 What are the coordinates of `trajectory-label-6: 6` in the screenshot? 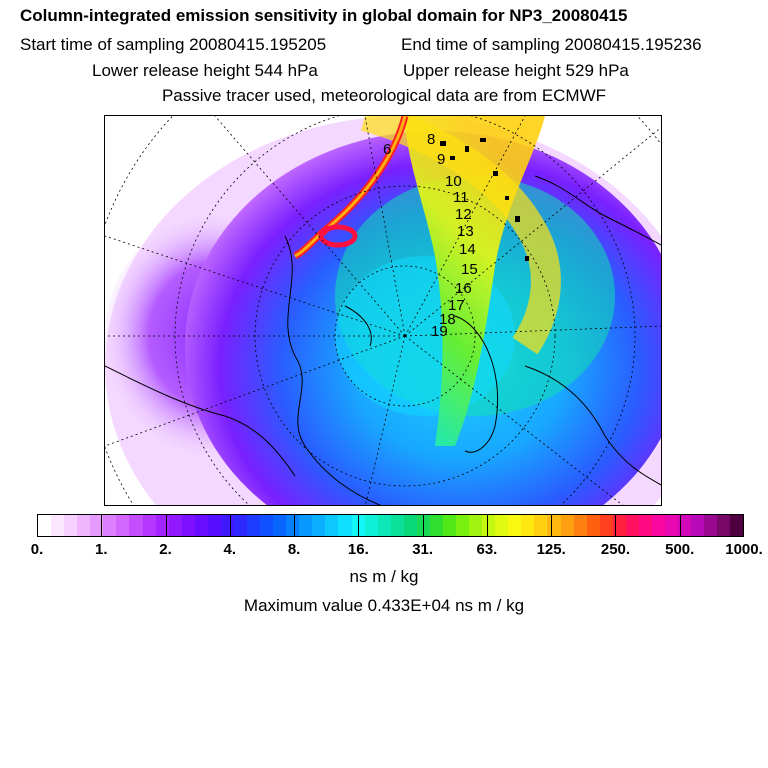 It's located at (387, 149).